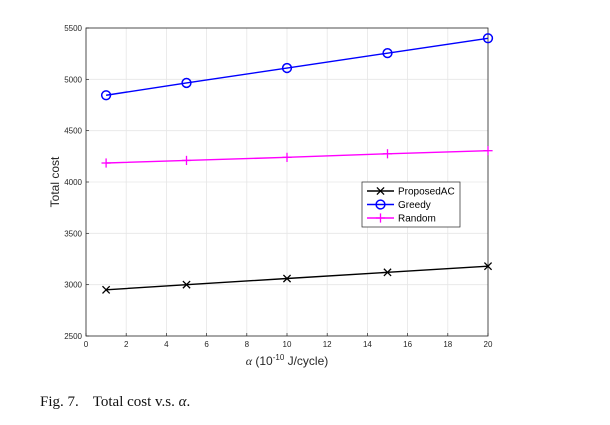  Describe the element at coordinates (414, 205) in the screenshot. I see `legend-label-greedy: Greedy` at that location.